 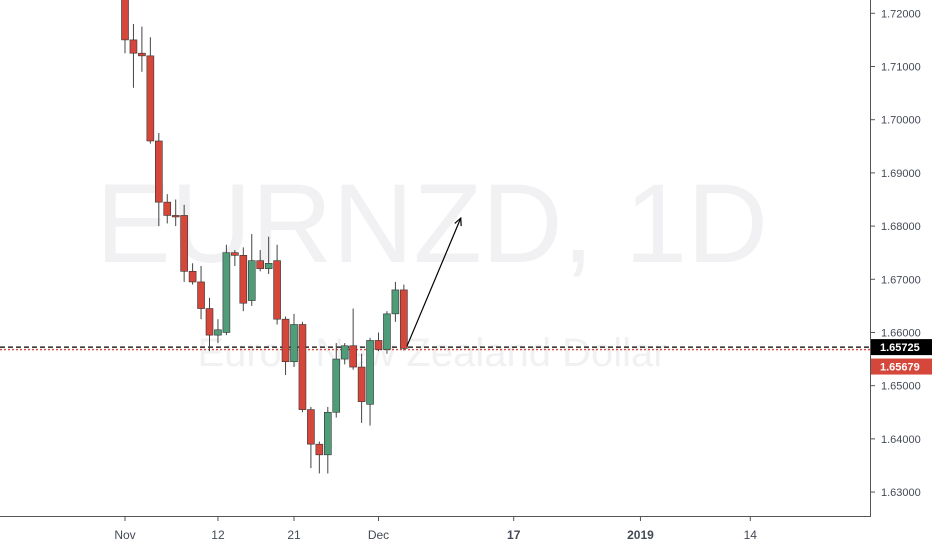 I want to click on arrow-head, so click(x=458, y=221).